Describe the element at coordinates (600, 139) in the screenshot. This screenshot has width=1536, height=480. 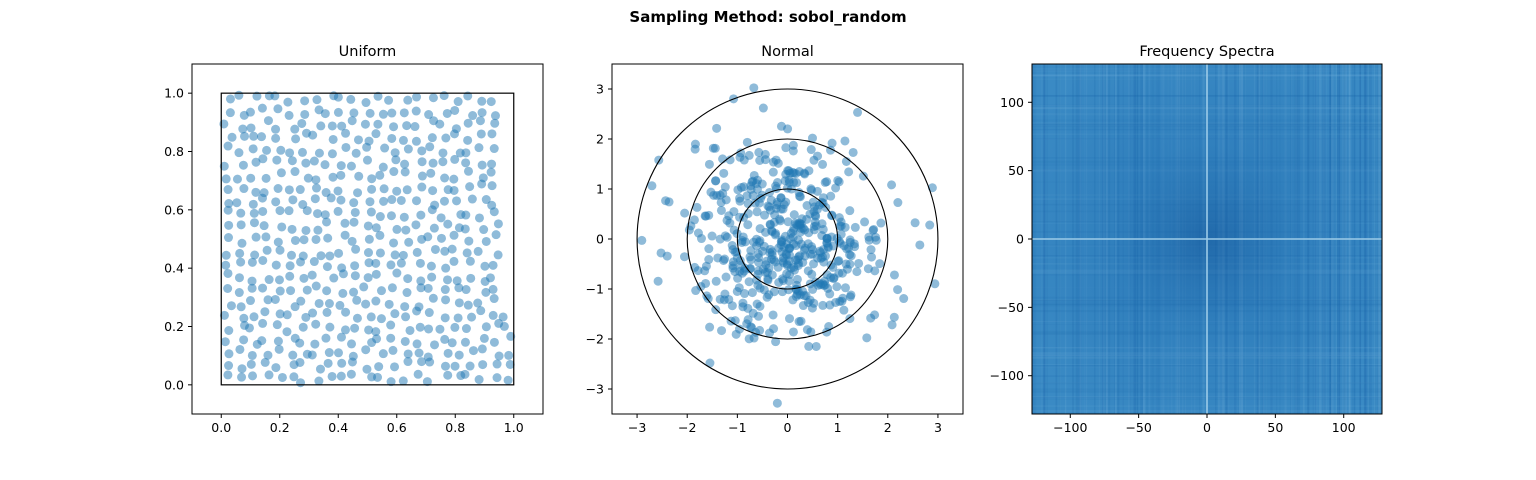
I see `normal-y-tick-label: 2` at that location.